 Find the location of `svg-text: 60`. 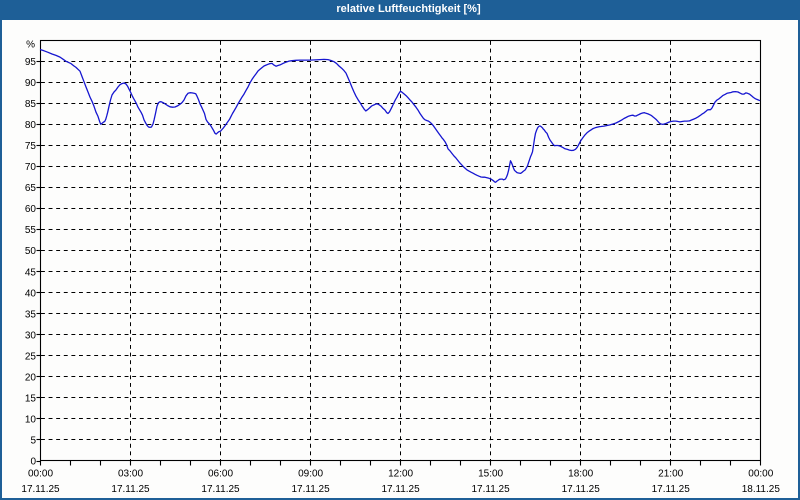

svg-text: 60 is located at coordinates (31, 209).